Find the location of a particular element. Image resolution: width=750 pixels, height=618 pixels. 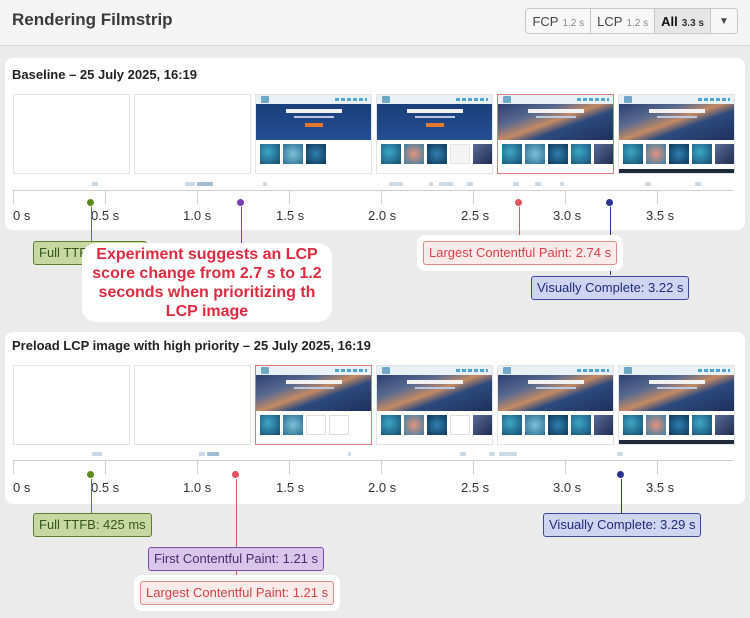

chevron-down-icon: ▼ is located at coordinates (724, 21).